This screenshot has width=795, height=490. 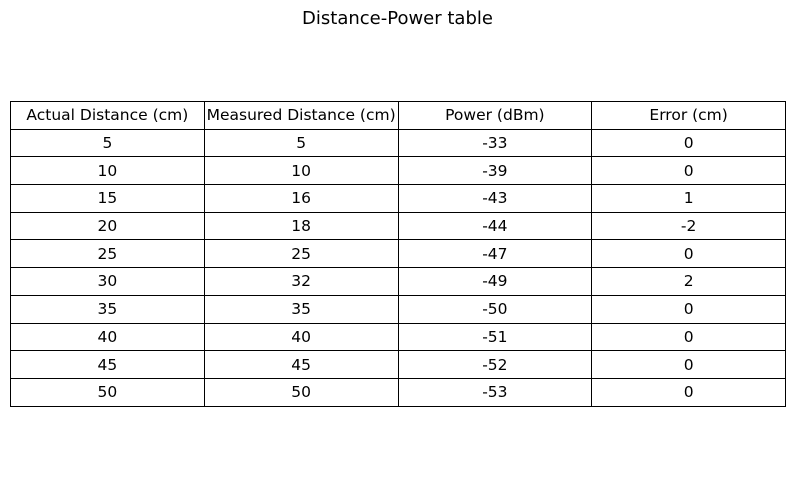 I want to click on cell-power: -50, so click(x=495, y=309).